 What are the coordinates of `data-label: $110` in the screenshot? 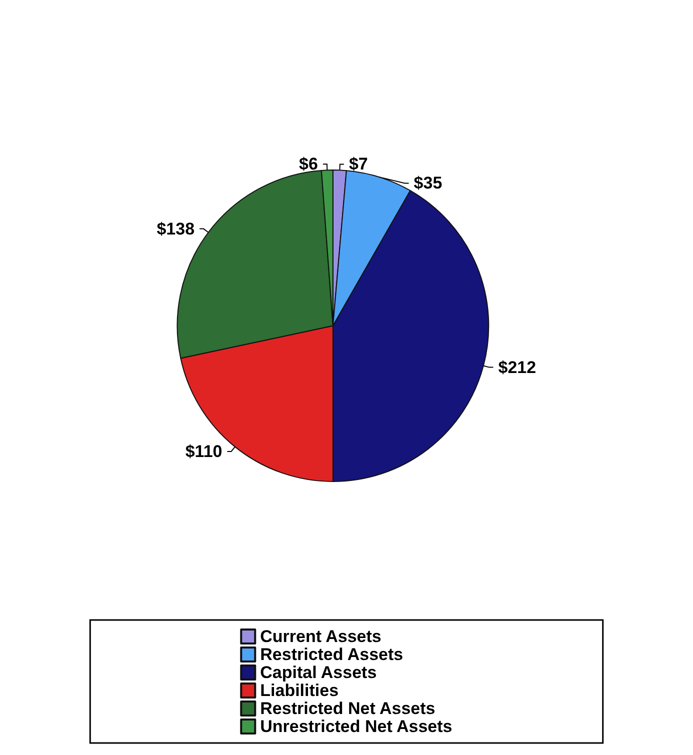 It's located at (203, 451).